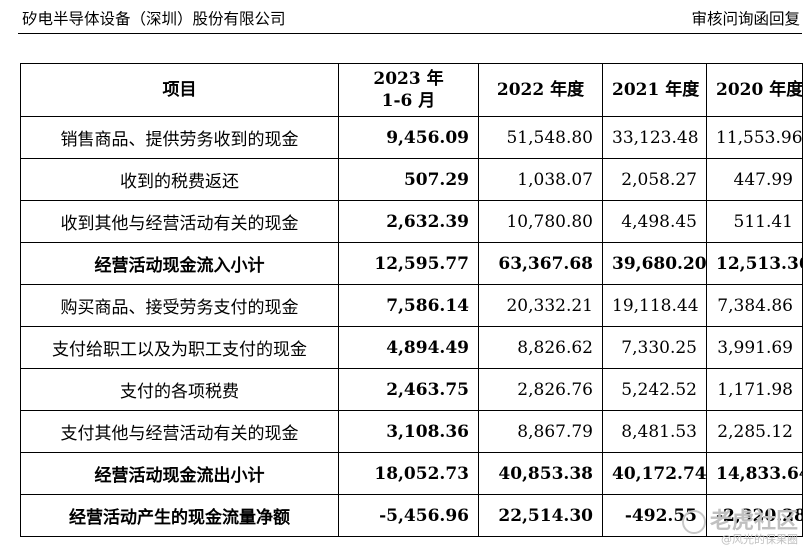 Image resolution: width=812 pixels, height=555 pixels. Describe the element at coordinates (754, 473) in the screenshot. I see `cell-2020: 14,833.64` at that location.